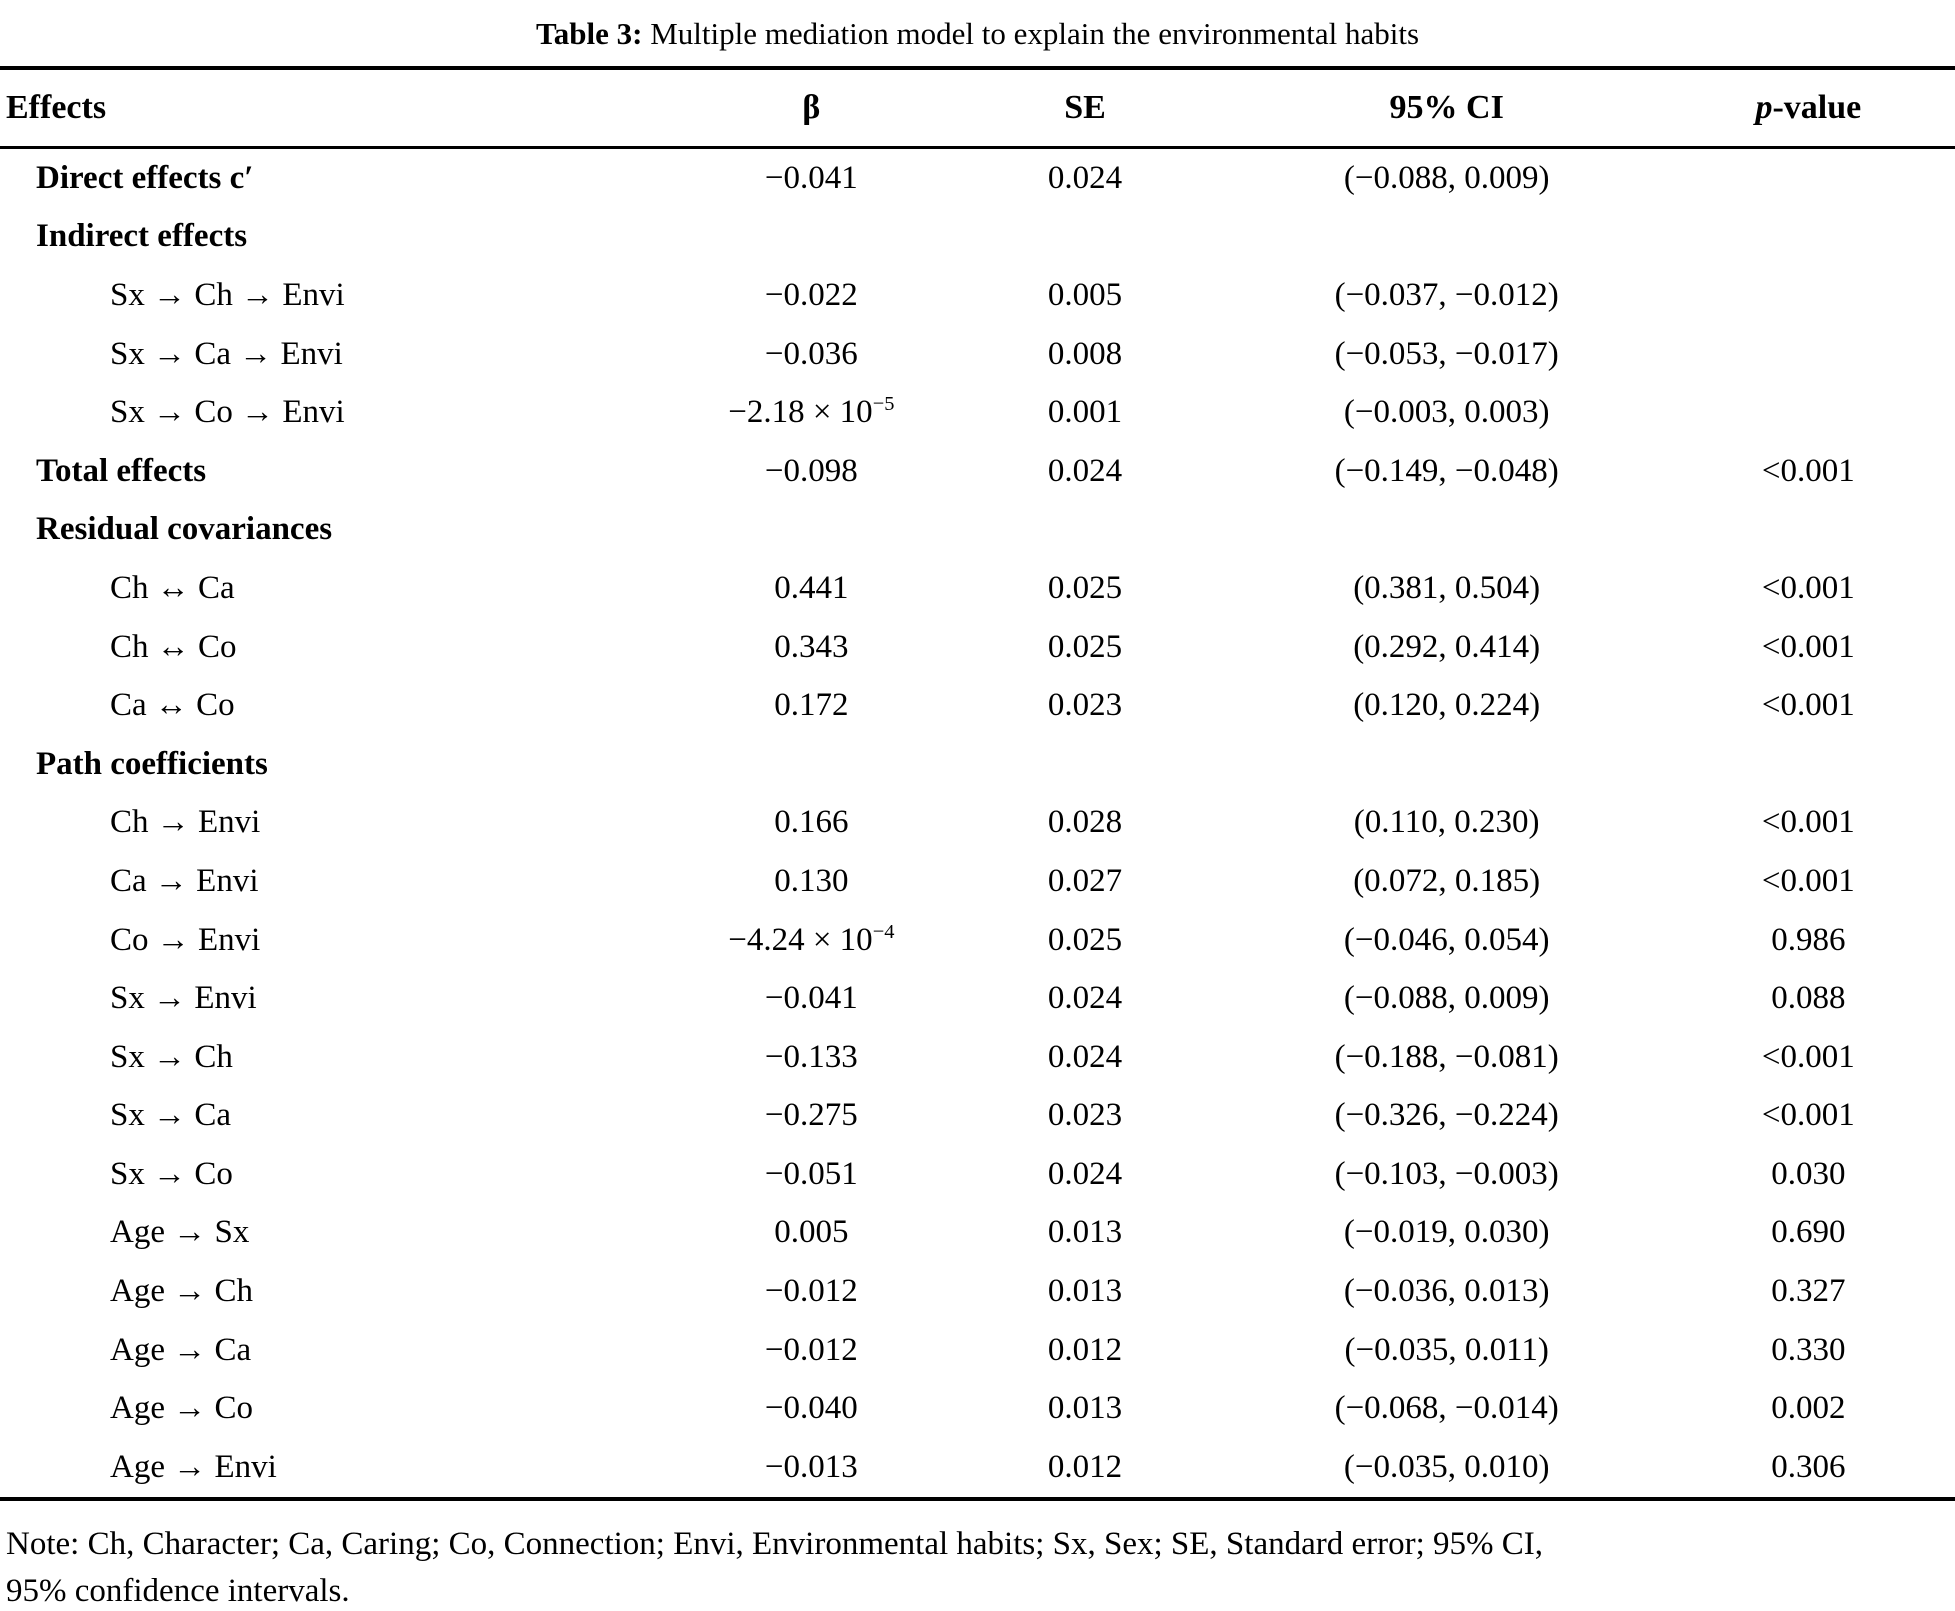  What do you see at coordinates (142, 236) in the screenshot?
I see `effects-cell: Indirect effects` at bounding box center [142, 236].